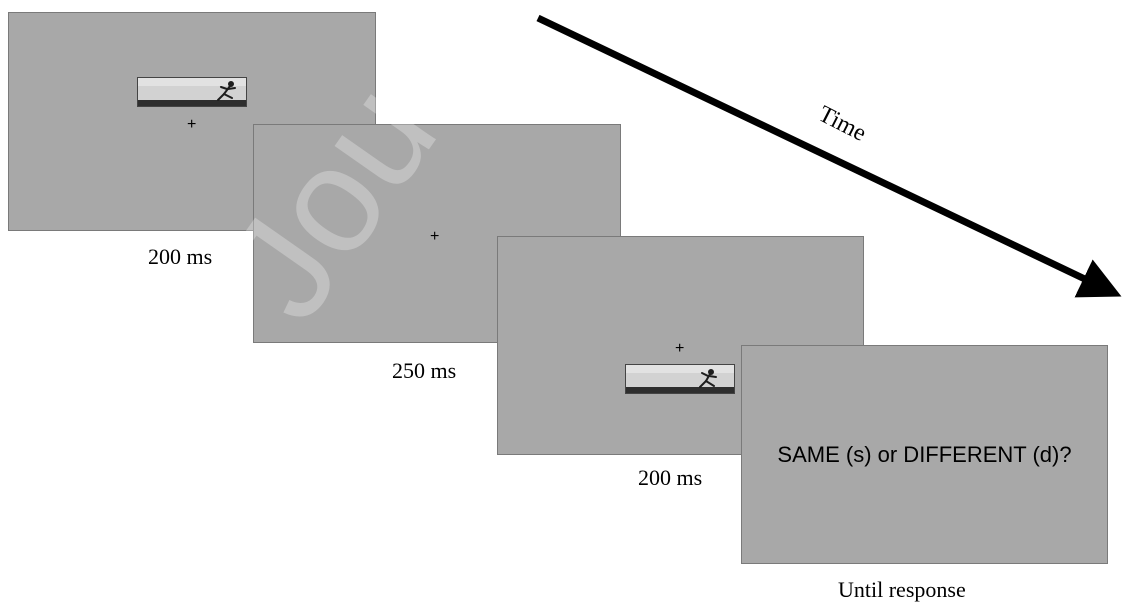  What do you see at coordinates (424, 370) in the screenshot?
I see `duration-label-fixation: 250 ms` at bounding box center [424, 370].